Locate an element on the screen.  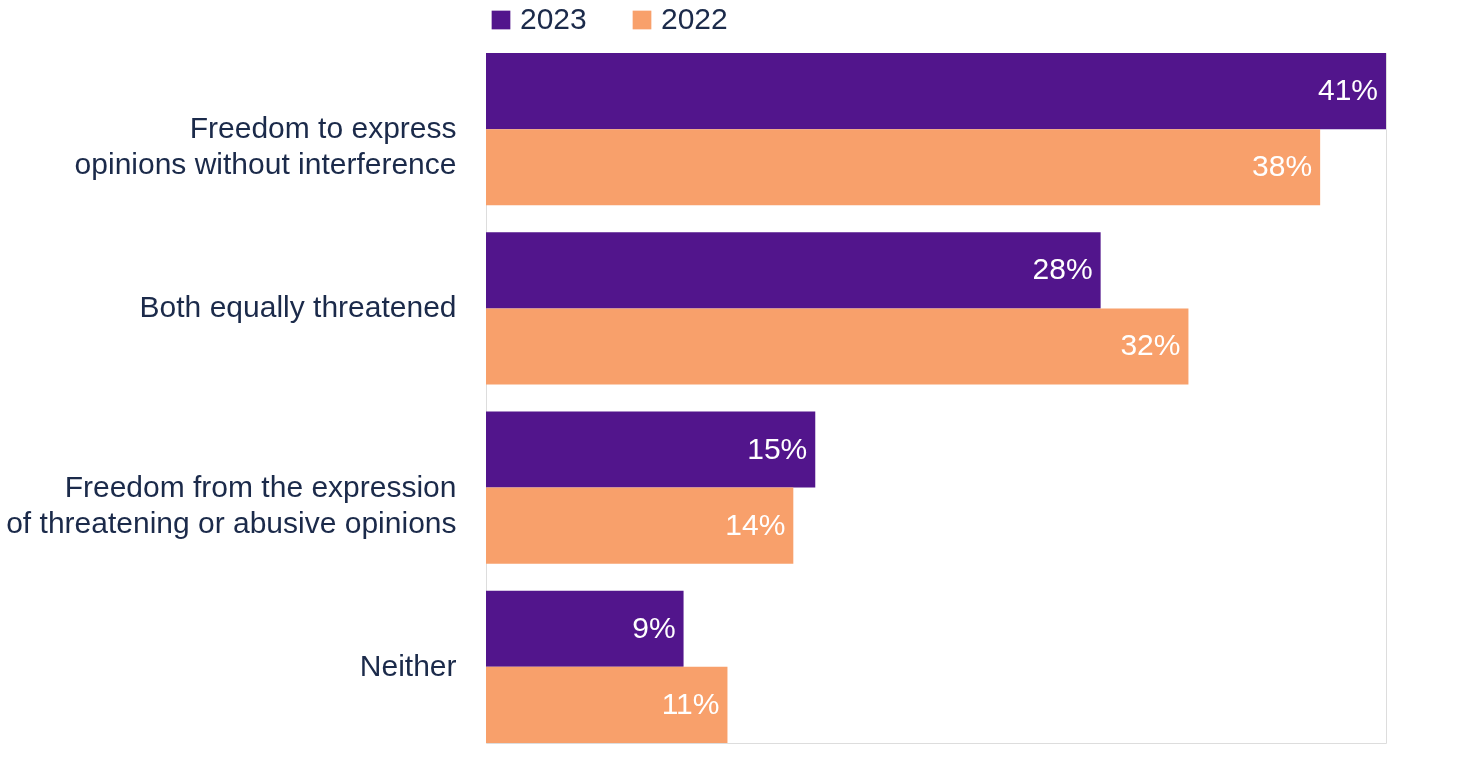
data-label: 32% is located at coordinates (1150, 345).